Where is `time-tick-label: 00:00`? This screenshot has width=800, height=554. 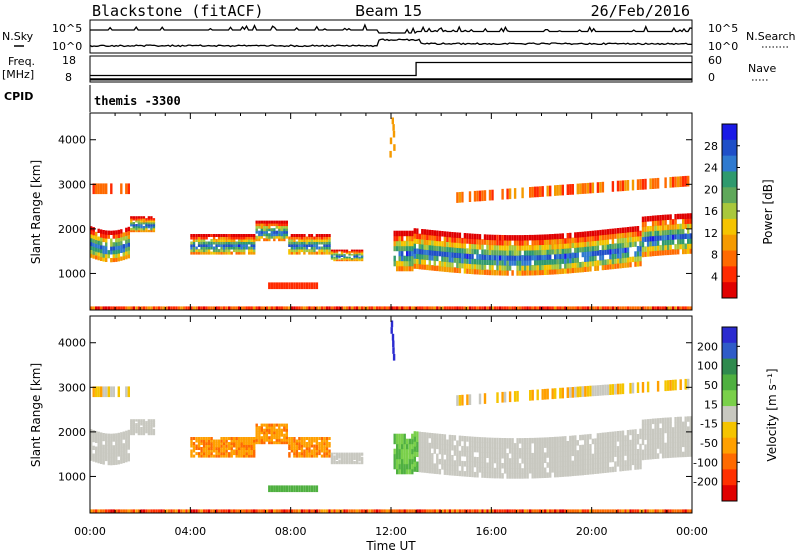
time-tick-label: 00:00 is located at coordinates (692, 531).